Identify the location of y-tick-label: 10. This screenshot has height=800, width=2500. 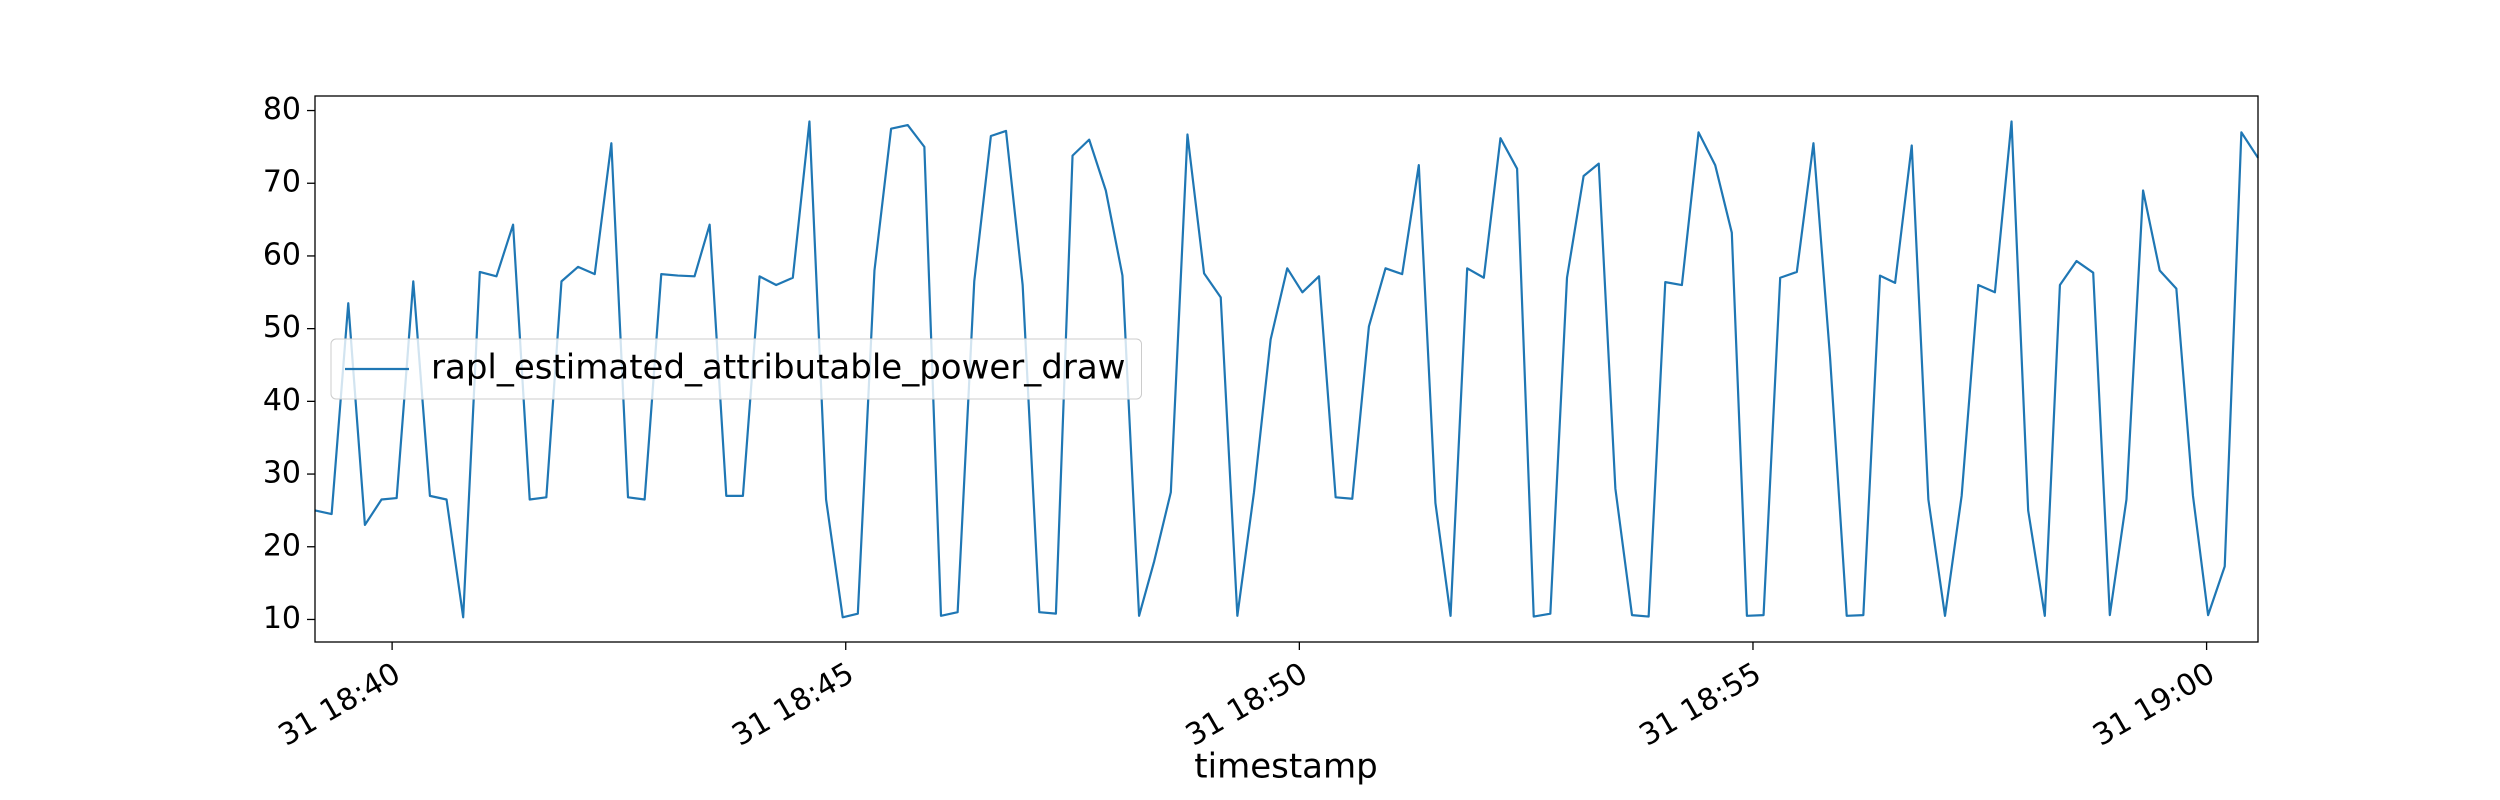
(282, 618).